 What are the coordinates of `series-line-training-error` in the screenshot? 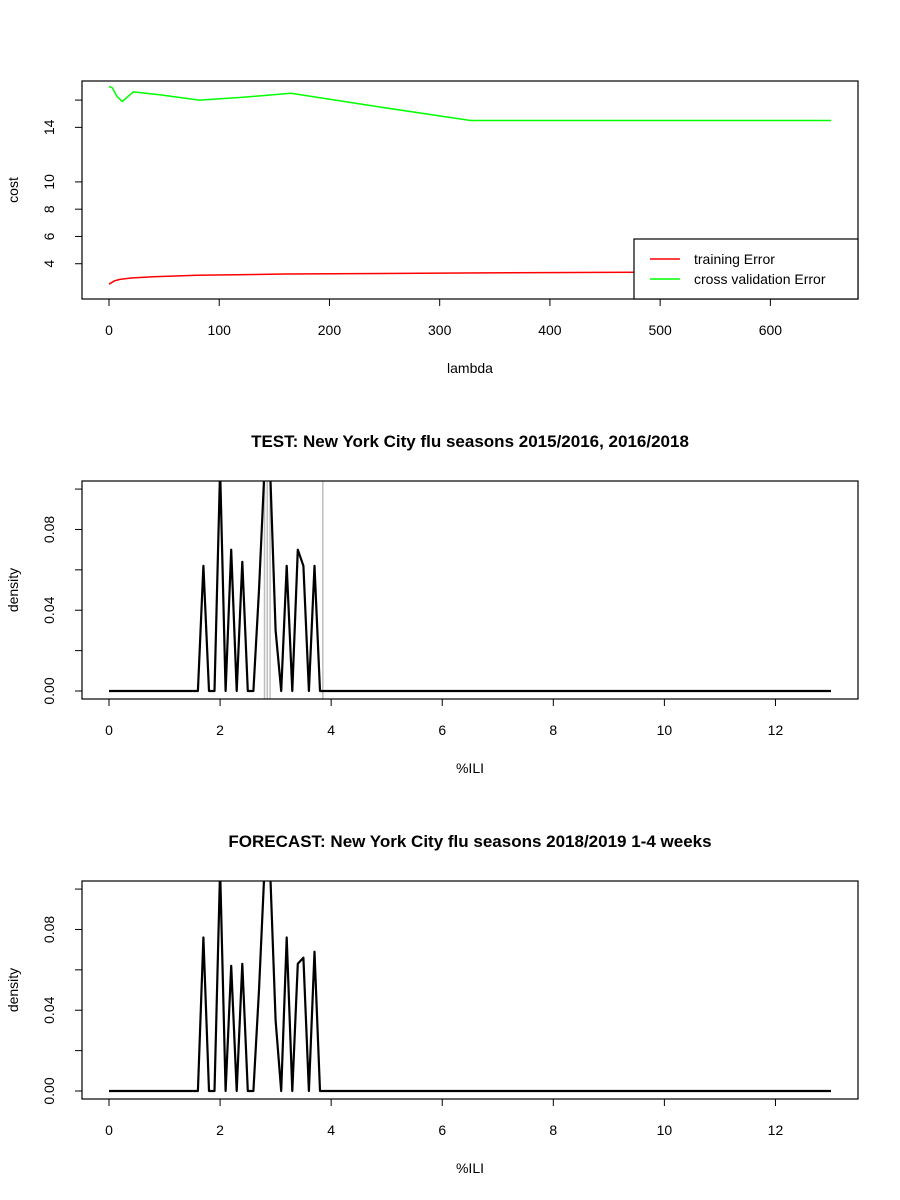 It's located at (470, 277).